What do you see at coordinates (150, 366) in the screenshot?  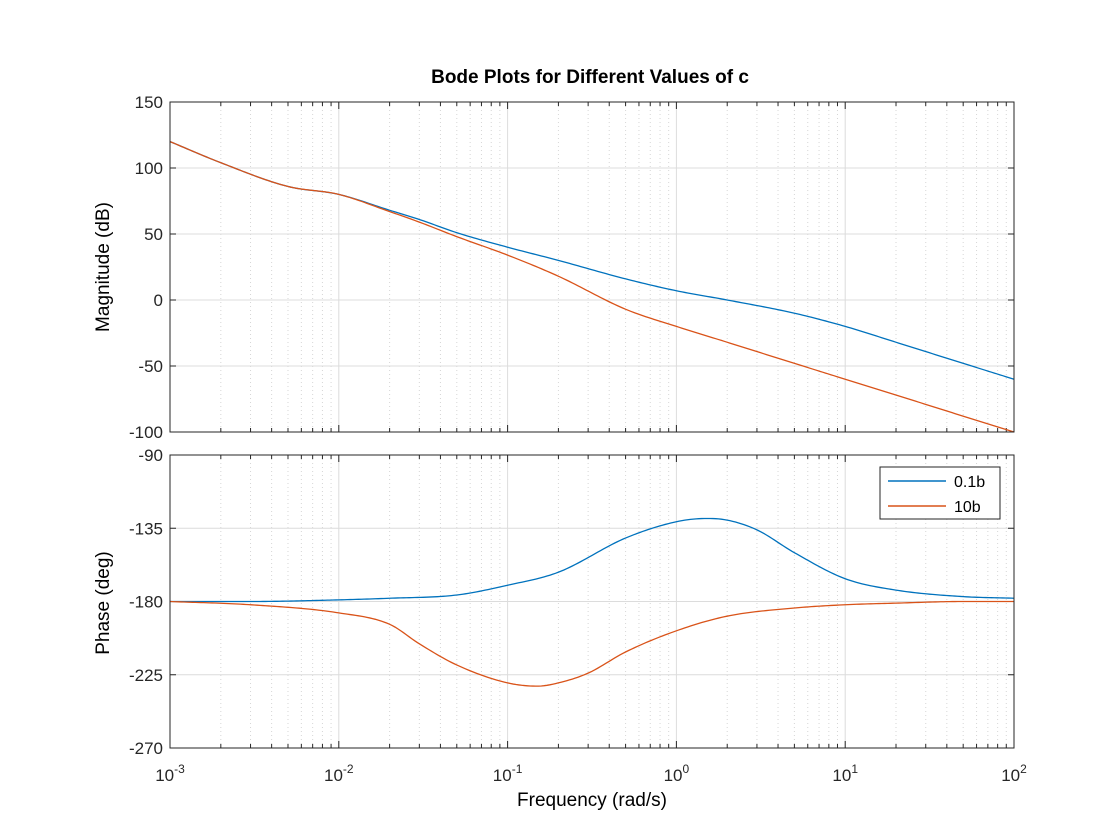 I see `y-tick-label: -50` at bounding box center [150, 366].